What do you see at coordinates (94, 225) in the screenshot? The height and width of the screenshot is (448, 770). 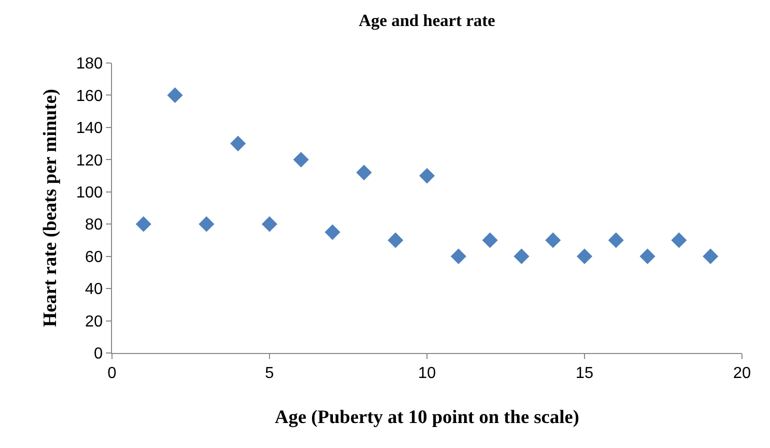 I see `y-tick-label: 80` at bounding box center [94, 225].